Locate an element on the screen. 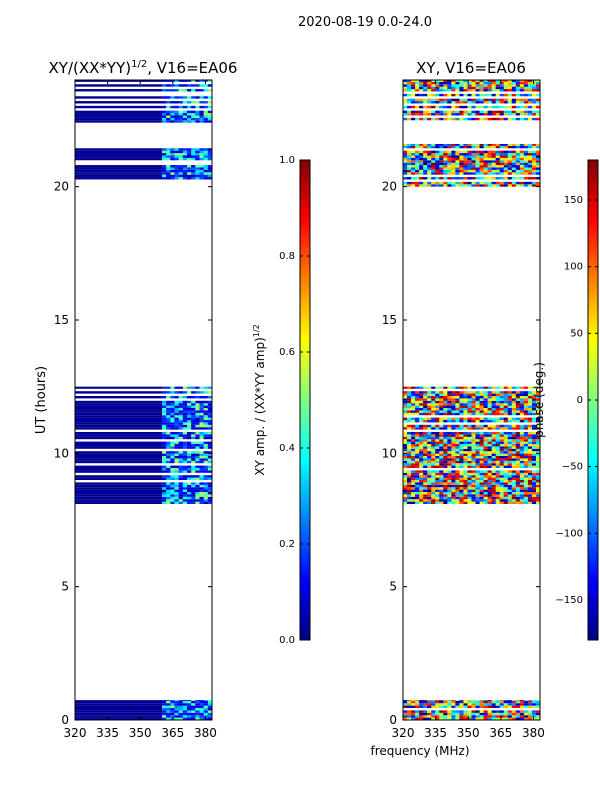  x-tick-label: 380 is located at coordinates (533, 733).